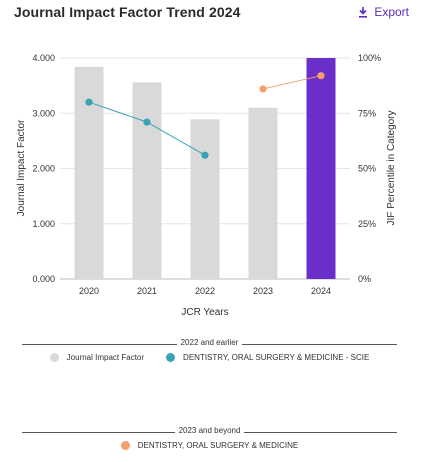 Image resolution: width=421 pixels, height=462 pixels. I want to click on legend-item: DENTISTRY, ORAL SURGERY & MEDICINE, so click(209, 445).